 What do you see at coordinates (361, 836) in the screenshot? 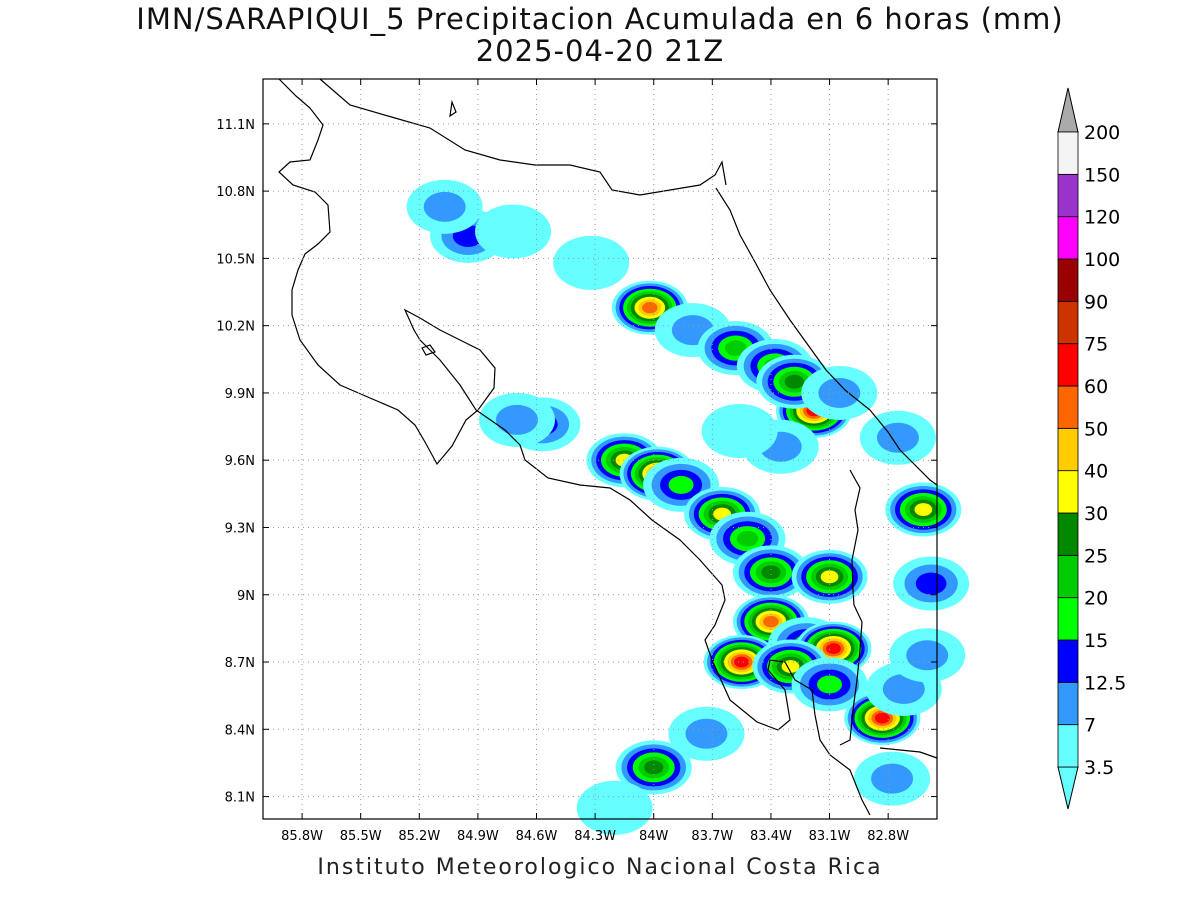
I see `x-tick-label: 85.5W` at bounding box center [361, 836].